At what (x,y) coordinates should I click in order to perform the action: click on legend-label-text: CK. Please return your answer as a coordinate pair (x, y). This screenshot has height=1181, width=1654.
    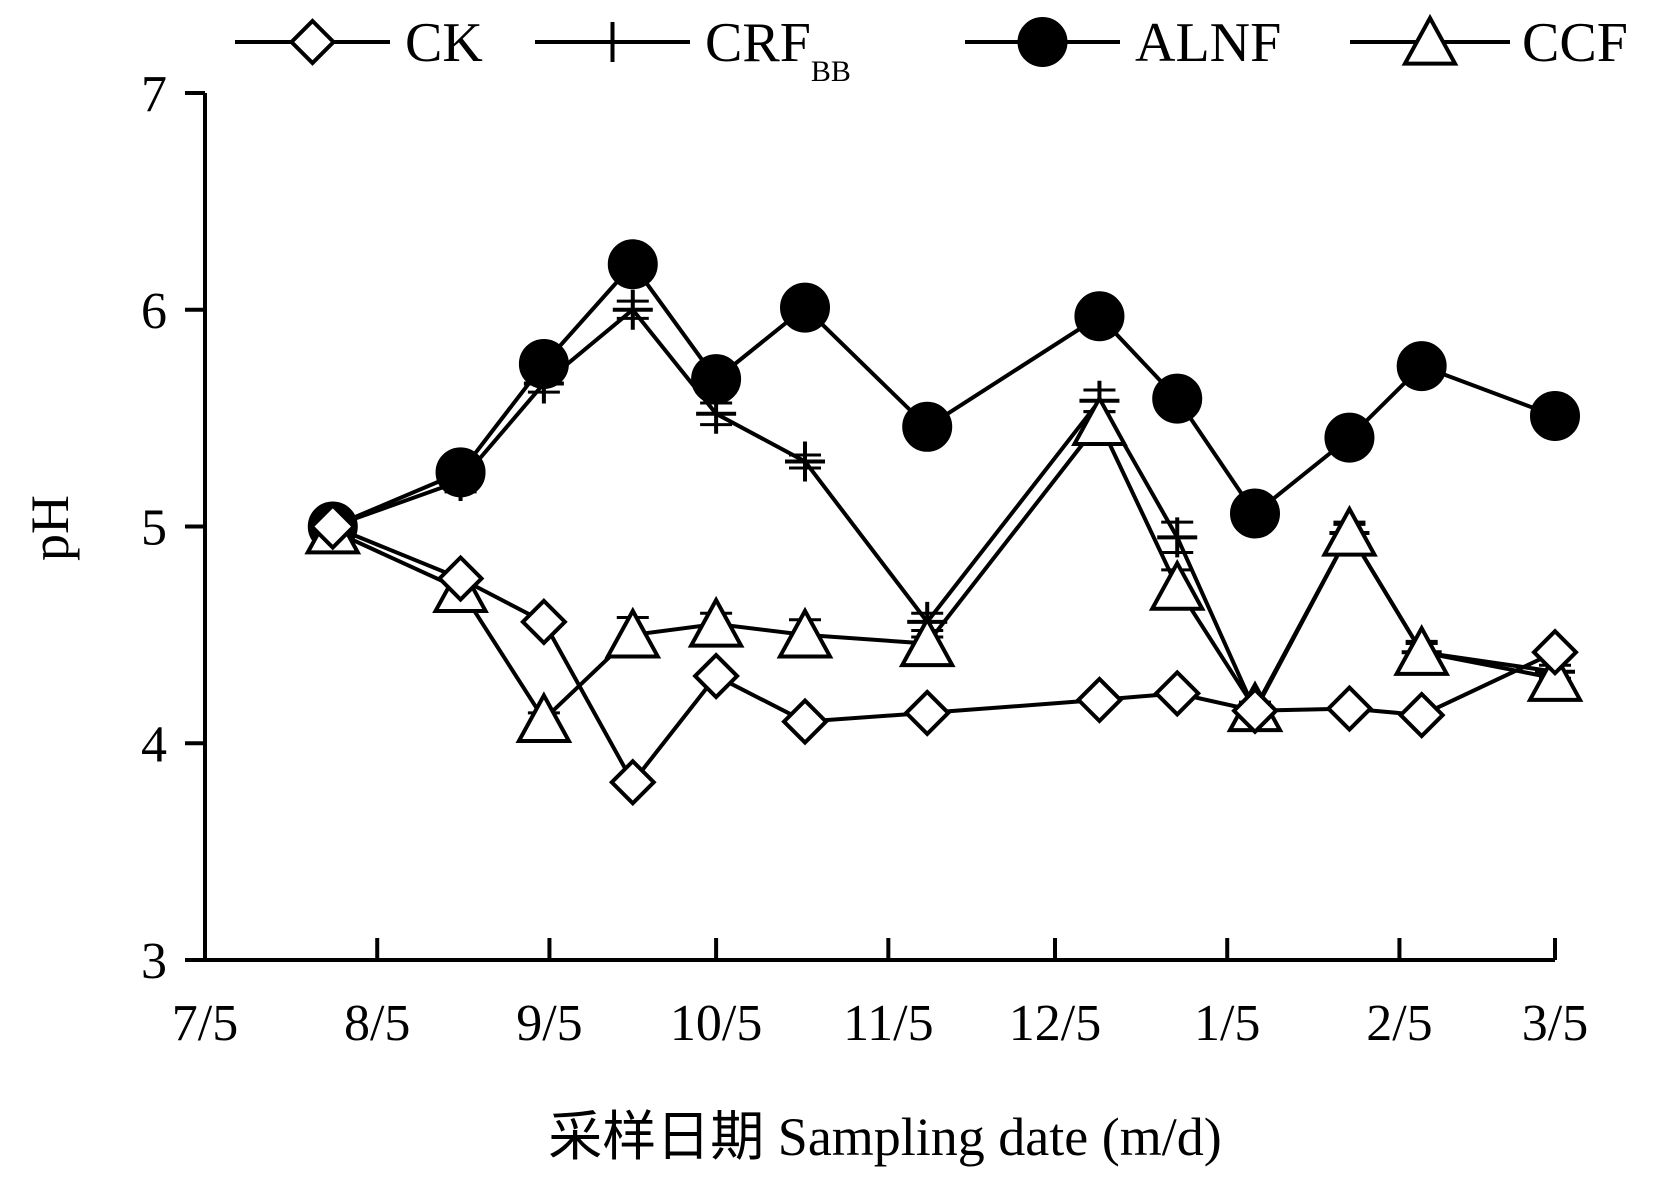
    Looking at the image, I should click on (444, 43).